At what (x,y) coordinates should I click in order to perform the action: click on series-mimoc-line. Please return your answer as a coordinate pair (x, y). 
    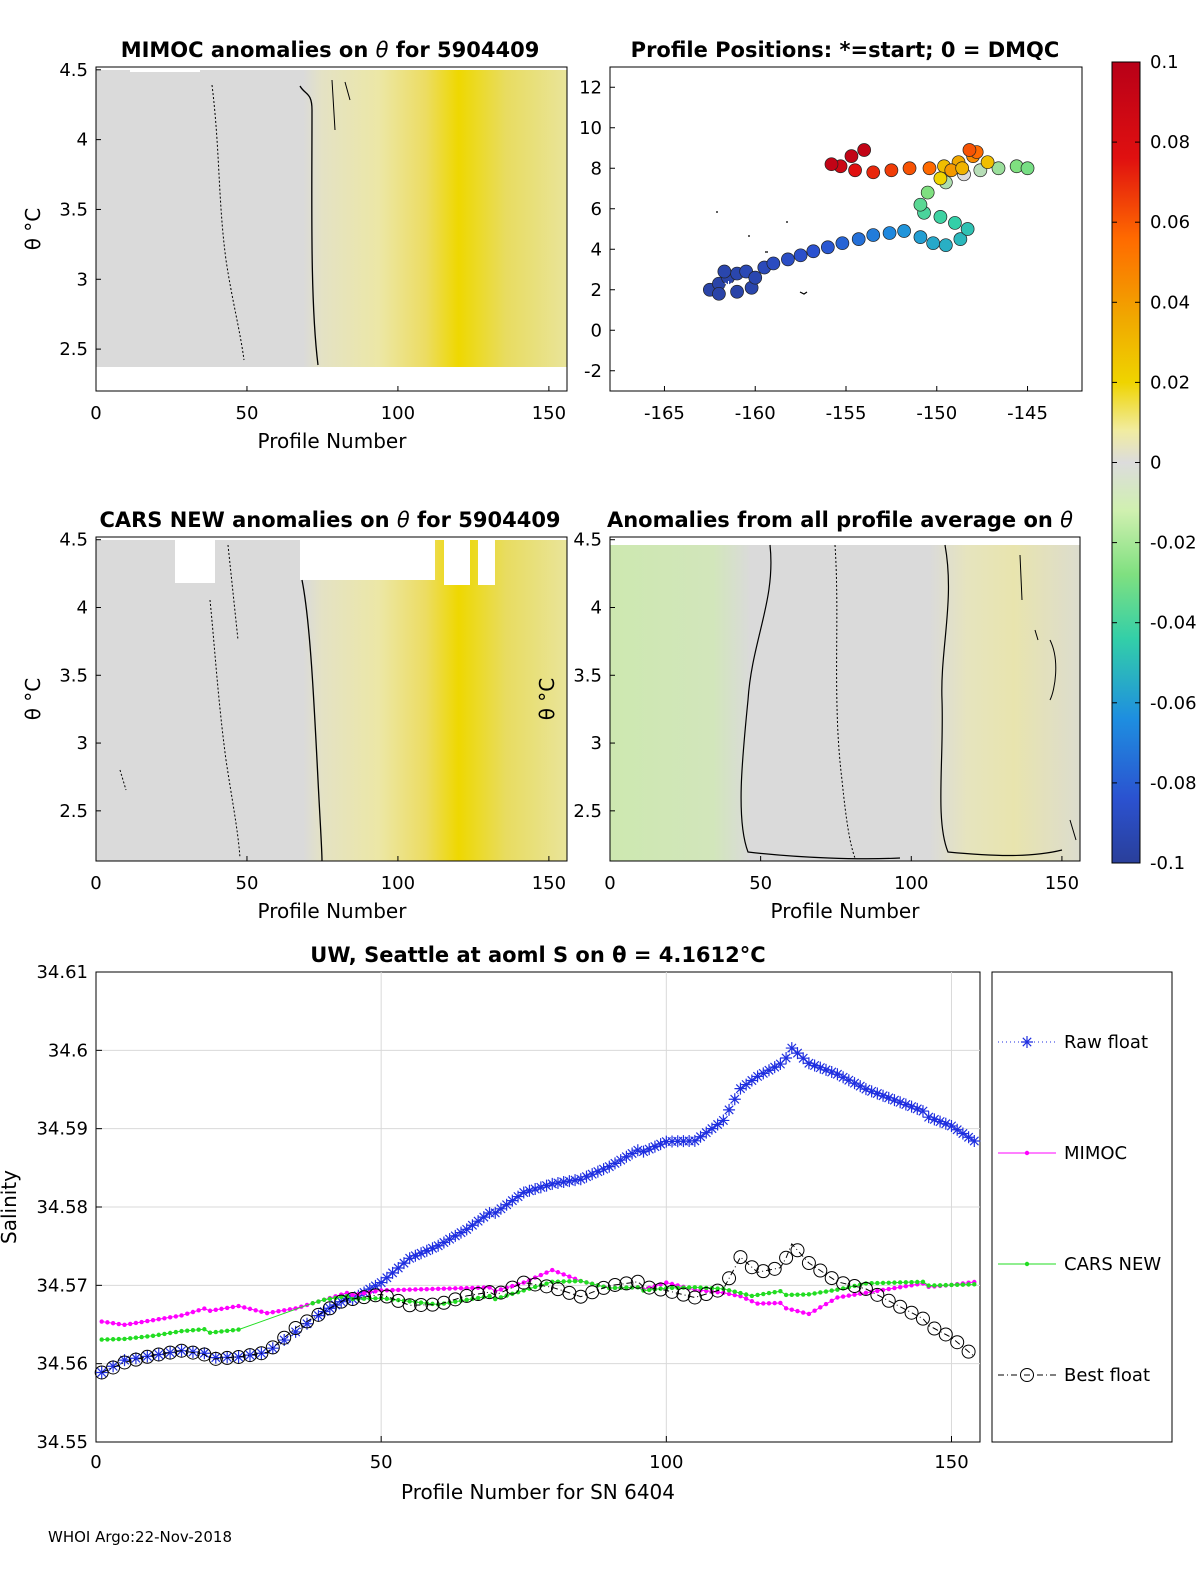
    Looking at the image, I should click on (538, 1297).